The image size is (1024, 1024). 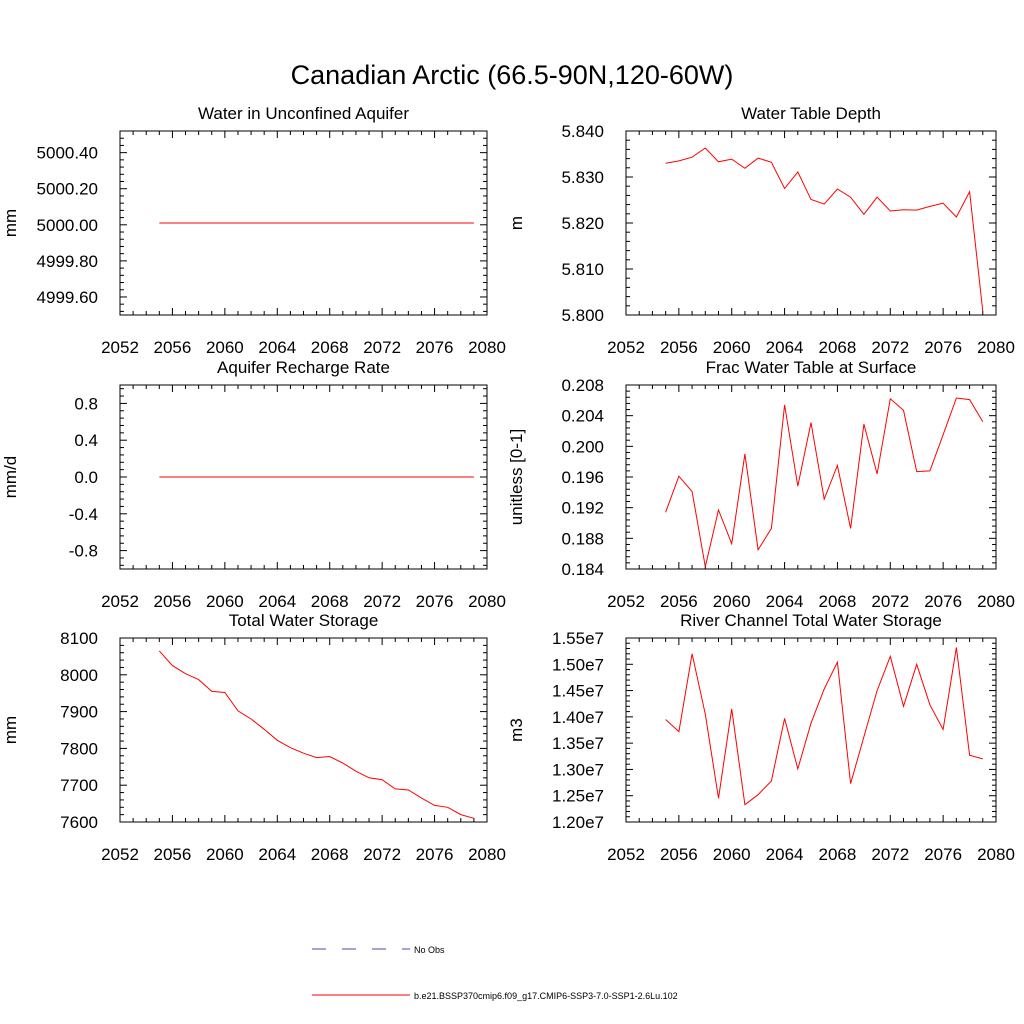 I want to click on y-tick-label: 1.45e7, so click(x=578, y=691).